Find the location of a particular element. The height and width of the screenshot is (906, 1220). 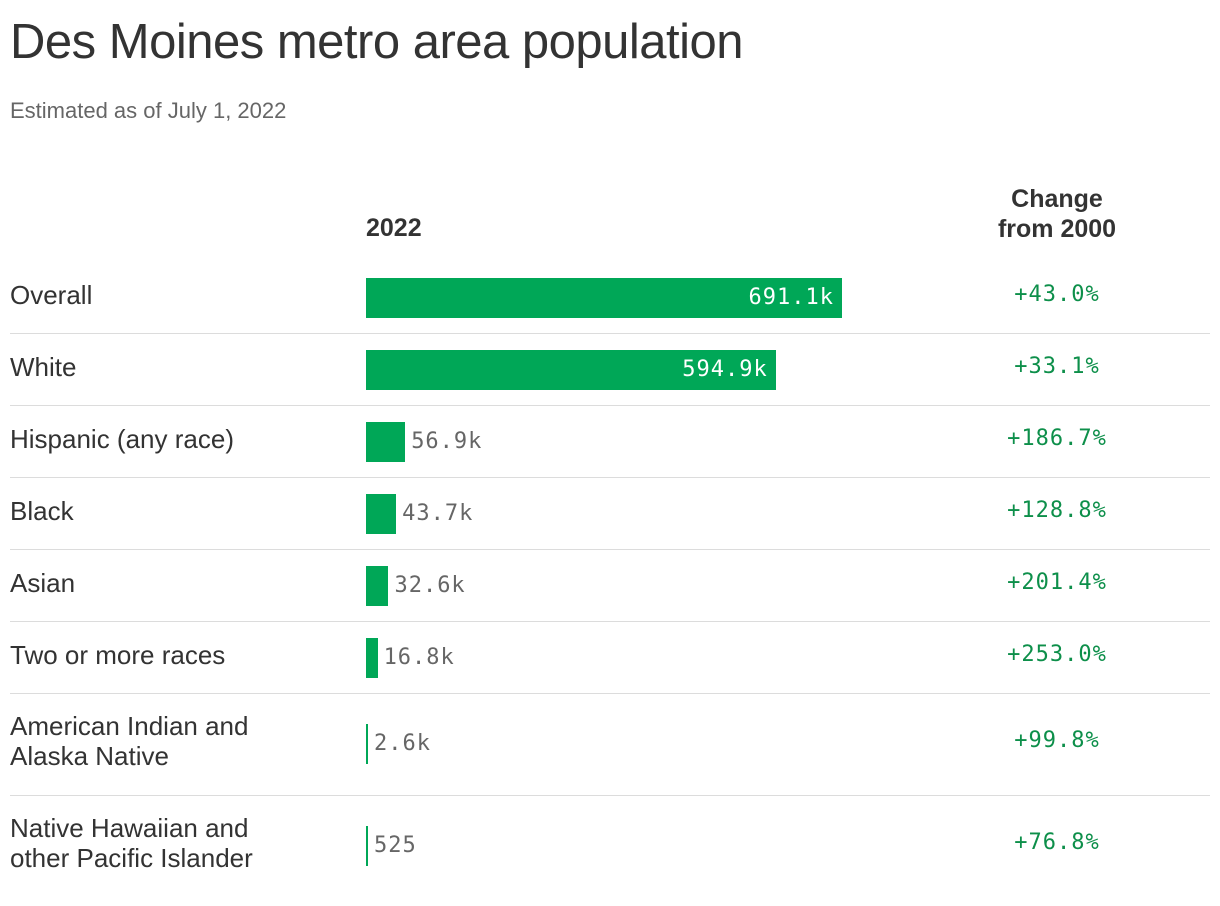

category-label-line: American Indian and is located at coordinates (129, 726).